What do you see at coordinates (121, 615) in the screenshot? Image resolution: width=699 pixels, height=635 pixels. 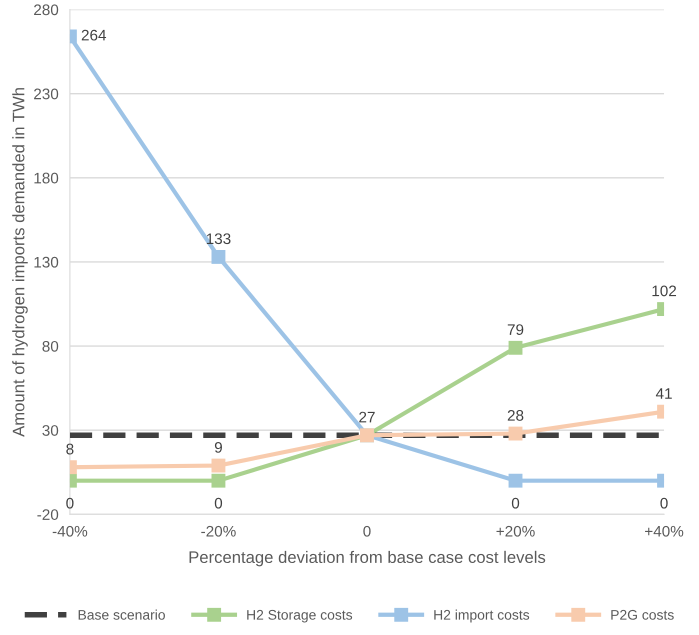 I see `legend-label: Base scenario` at bounding box center [121, 615].